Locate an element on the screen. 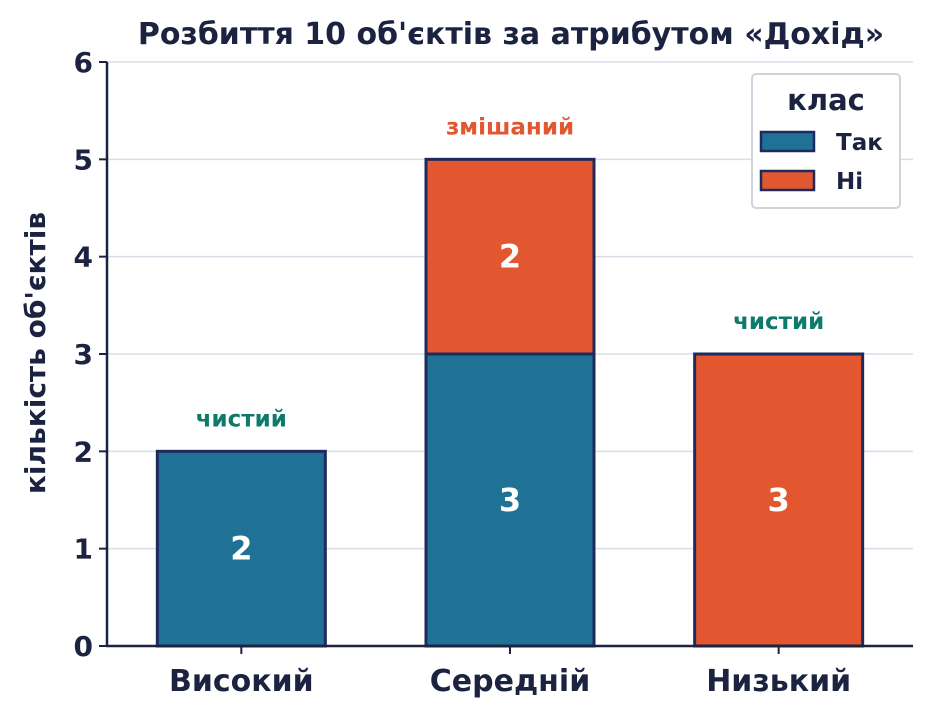 The height and width of the screenshot is (719, 938). y-tick-label: 1 is located at coordinates (83, 549).